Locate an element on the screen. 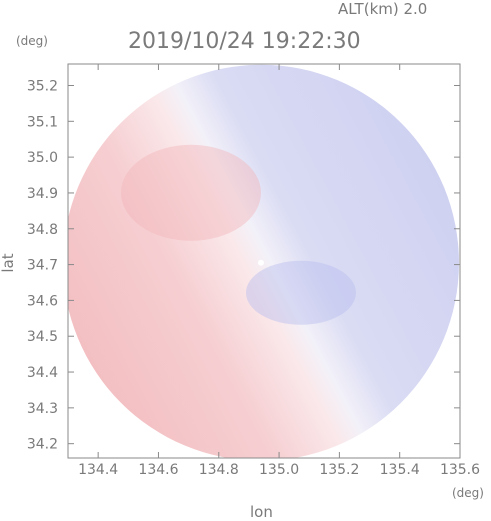  x-tick-label-0: 134.4 is located at coordinates (98, 470).